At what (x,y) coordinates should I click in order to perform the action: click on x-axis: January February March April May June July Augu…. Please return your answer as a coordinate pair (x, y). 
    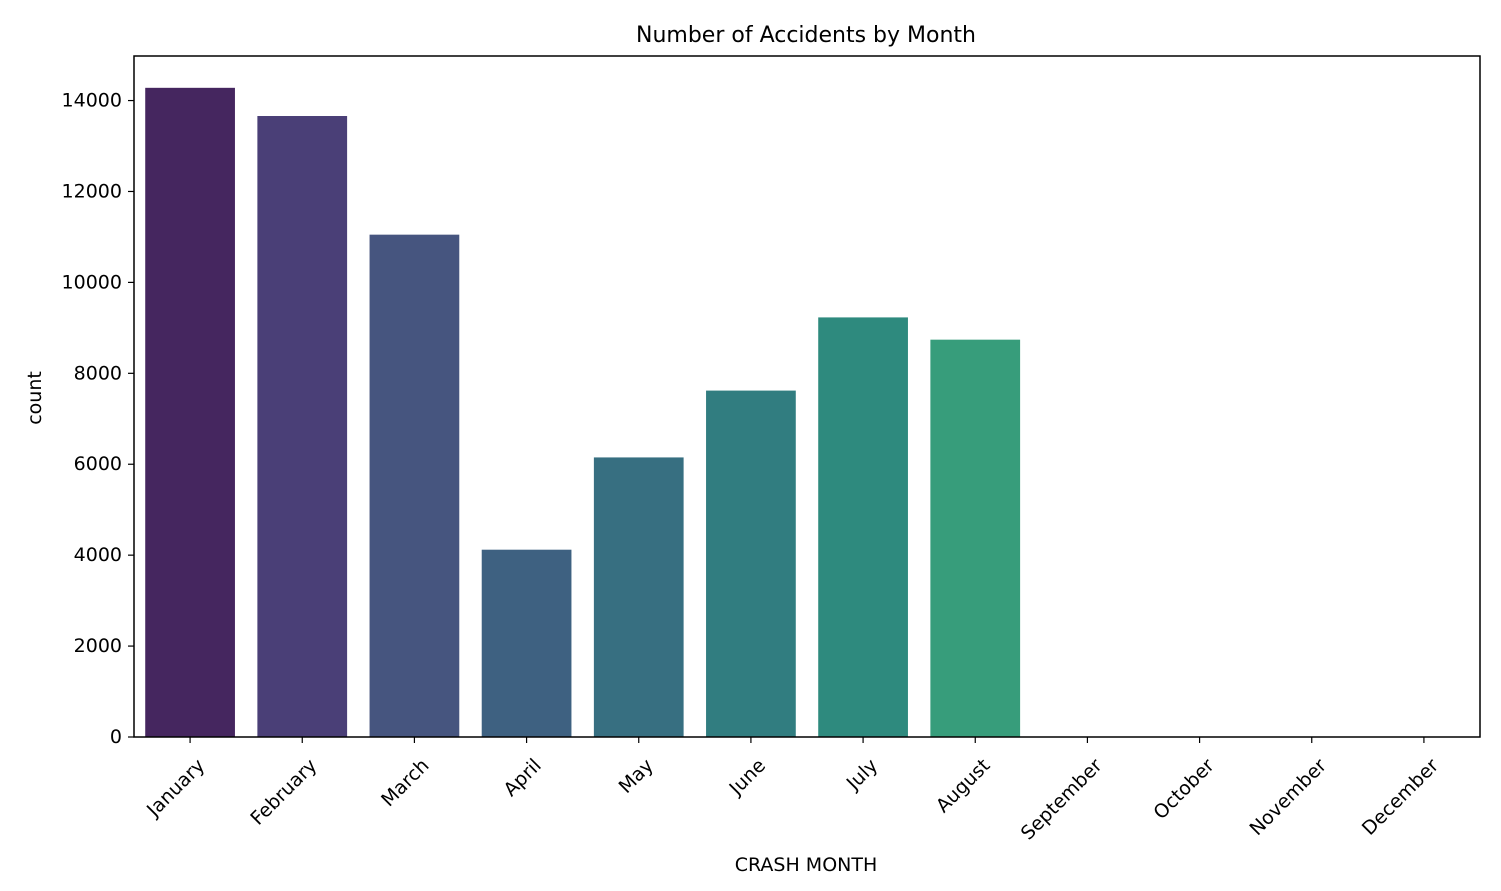
    Looking at the image, I should click on (792, 790).